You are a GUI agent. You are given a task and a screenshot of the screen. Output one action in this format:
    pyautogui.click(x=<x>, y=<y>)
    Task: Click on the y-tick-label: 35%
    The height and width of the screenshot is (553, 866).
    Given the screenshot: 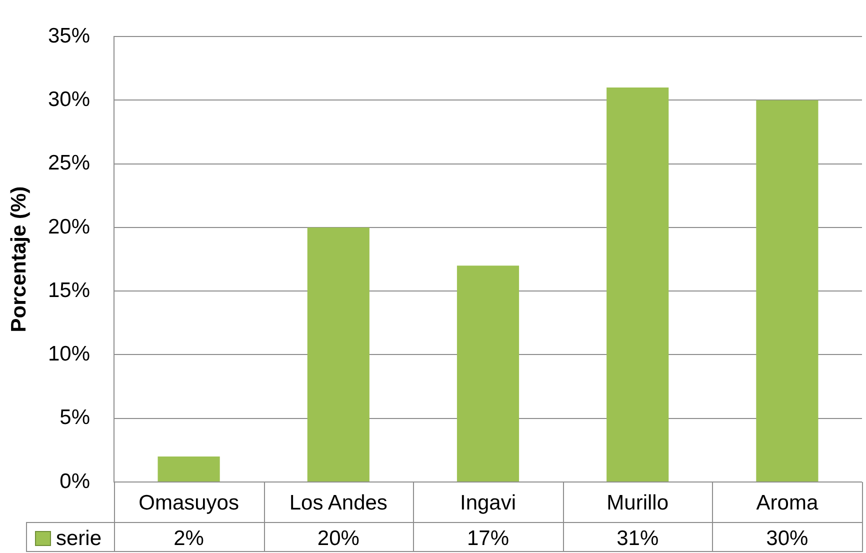 What is the action you would take?
    pyautogui.click(x=69, y=36)
    